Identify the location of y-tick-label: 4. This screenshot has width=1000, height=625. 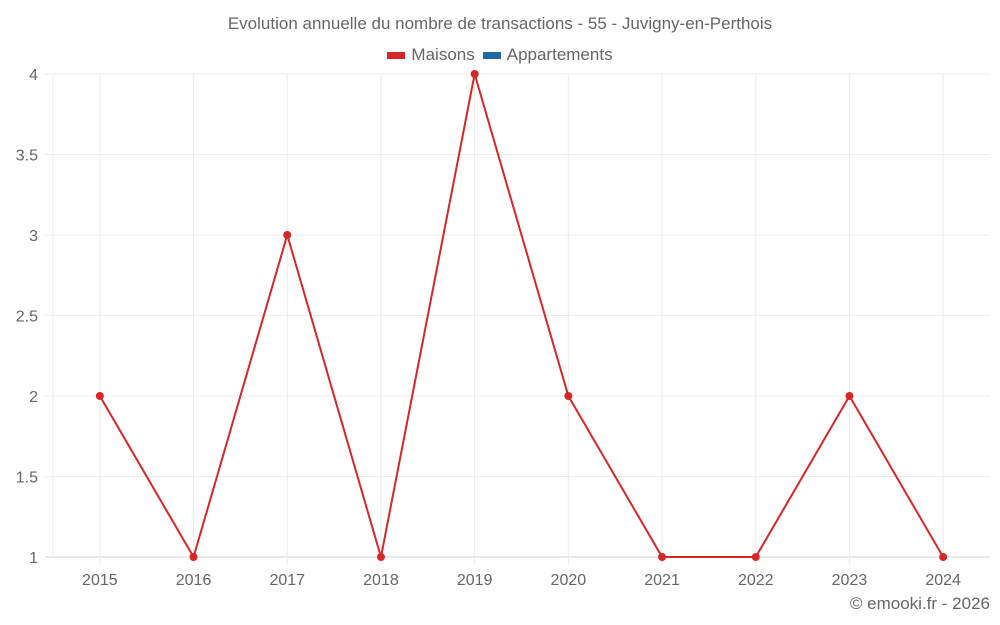
(33, 75).